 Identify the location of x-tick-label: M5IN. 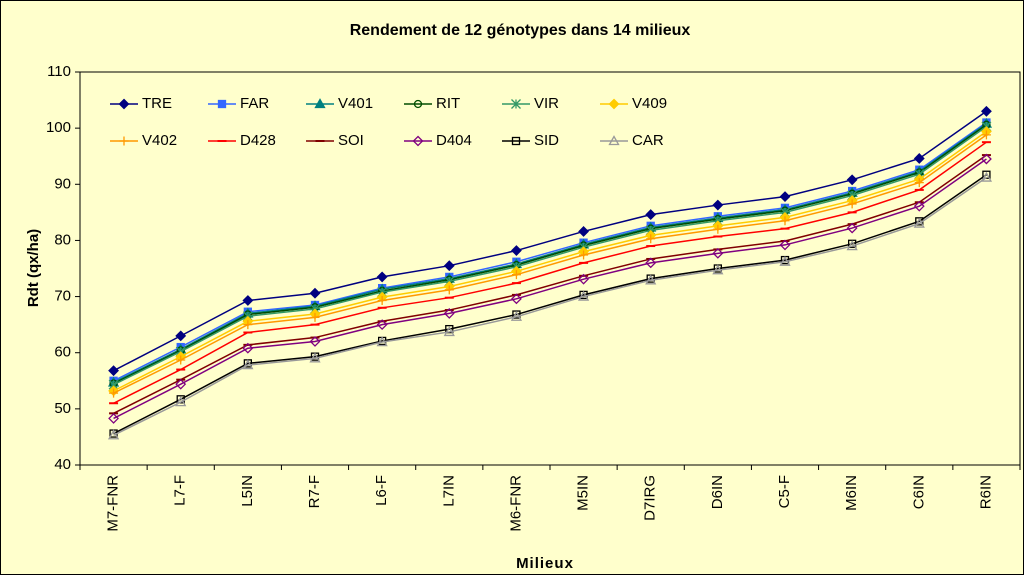
(583, 493).